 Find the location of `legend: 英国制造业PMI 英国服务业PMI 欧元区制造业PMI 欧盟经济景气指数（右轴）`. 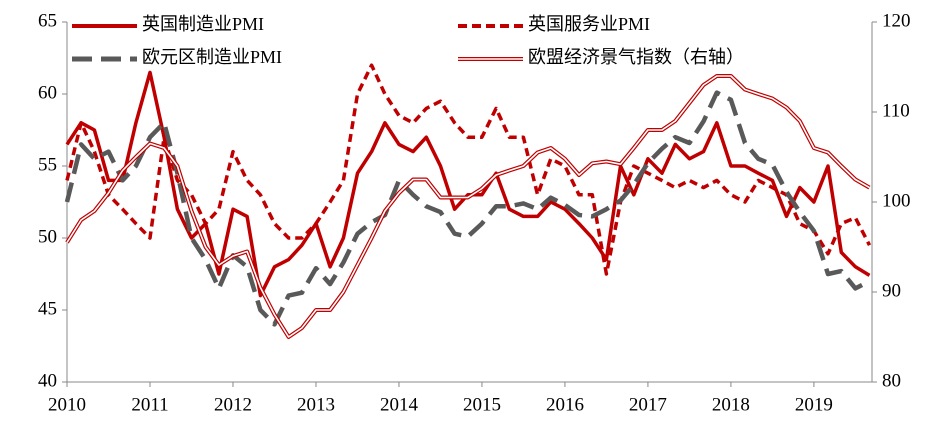

legend: 英国制造业PMI 英国服务业PMI 欧元区制造业PMI 欧盟经济景气指数（右轴） is located at coordinates (408, 40).